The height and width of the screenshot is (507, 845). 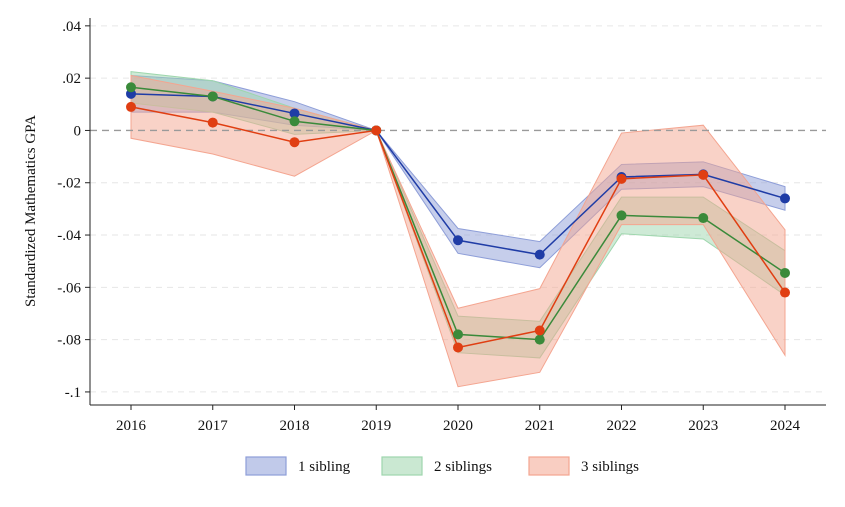 I want to click on y-tick-label: -.08, so click(x=69, y=341).